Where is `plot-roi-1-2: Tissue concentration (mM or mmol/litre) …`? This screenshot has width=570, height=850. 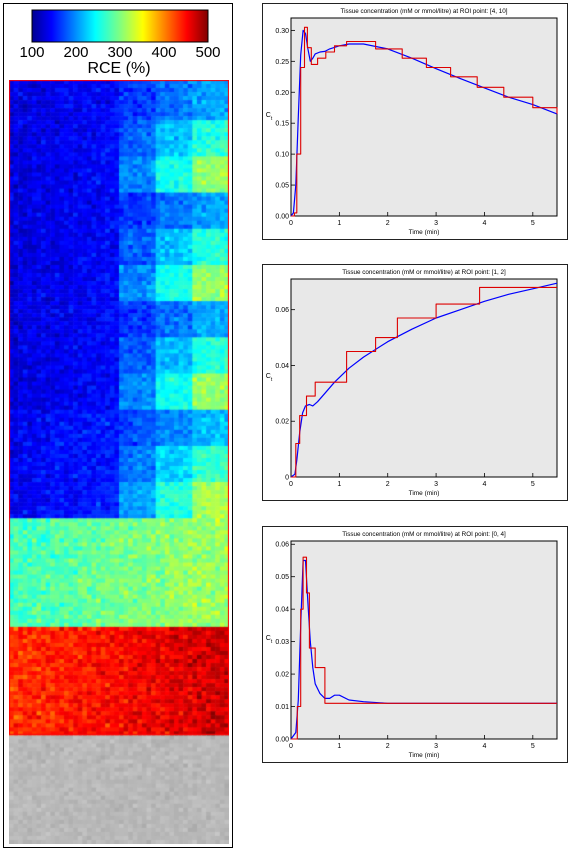 plot-roi-1-2: Tissue concentration (mM or mmol/litre) … is located at coordinates (415, 382).